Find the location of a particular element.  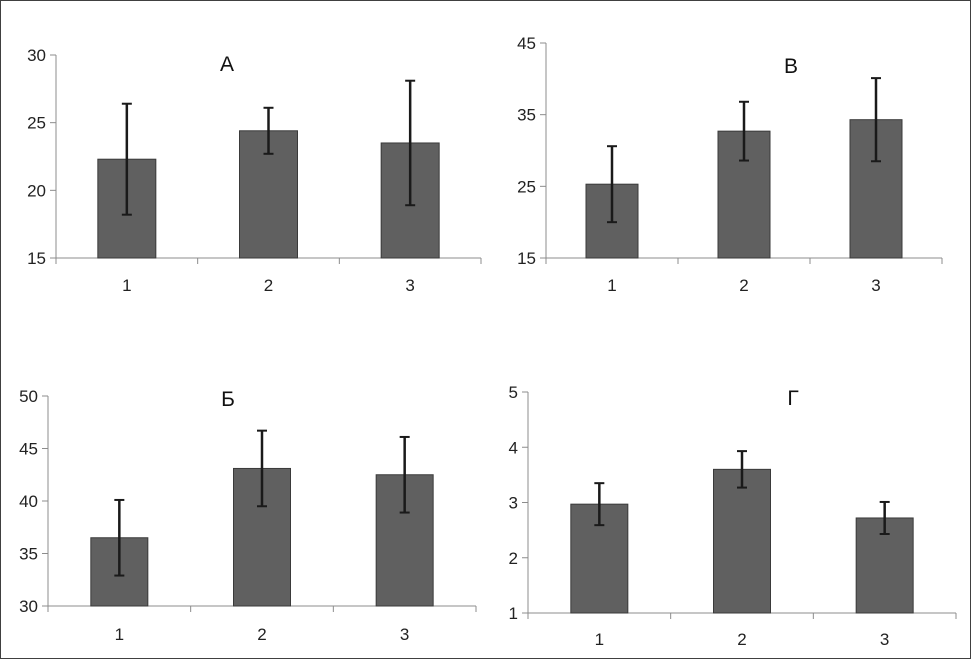

panel-title: Б is located at coordinates (228, 399).